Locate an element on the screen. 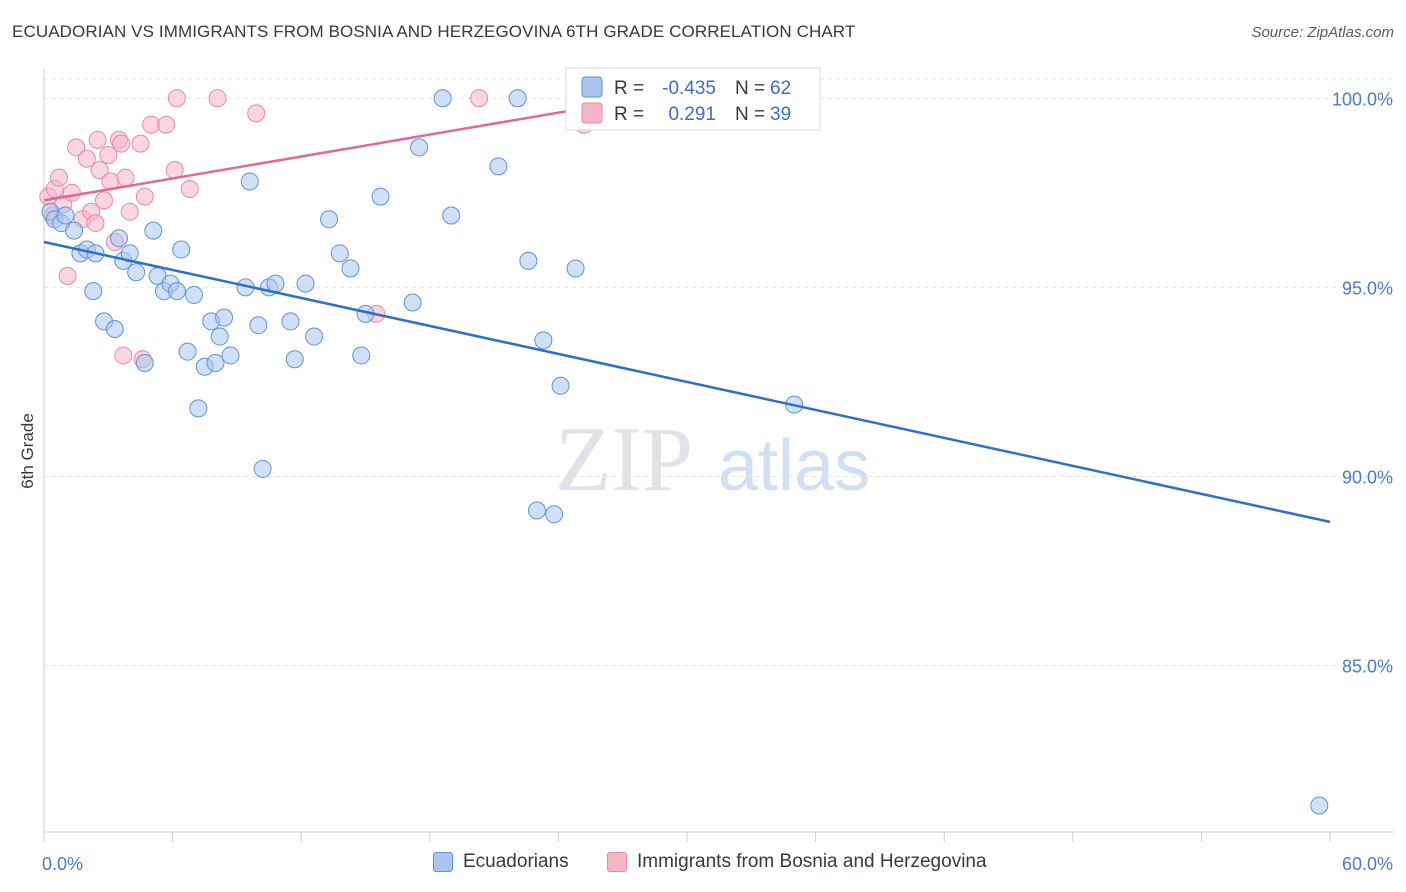 The height and width of the screenshot is (892, 1406). stats-n-value-blue: 62 is located at coordinates (780, 88).